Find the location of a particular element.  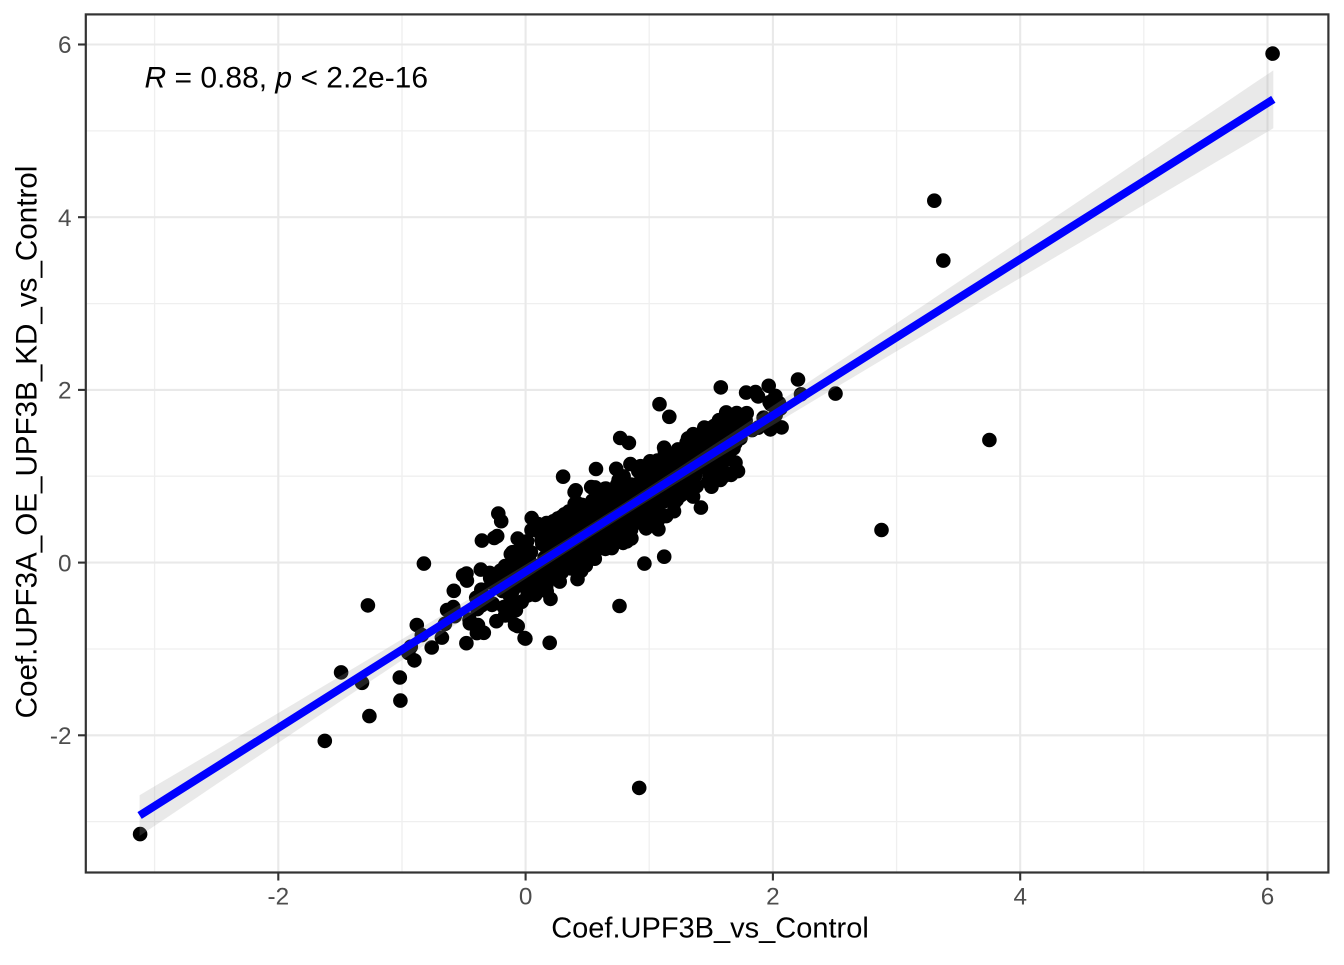

svg-text: R = 0.88, p < 2.2e-16 is located at coordinates (287, 78).